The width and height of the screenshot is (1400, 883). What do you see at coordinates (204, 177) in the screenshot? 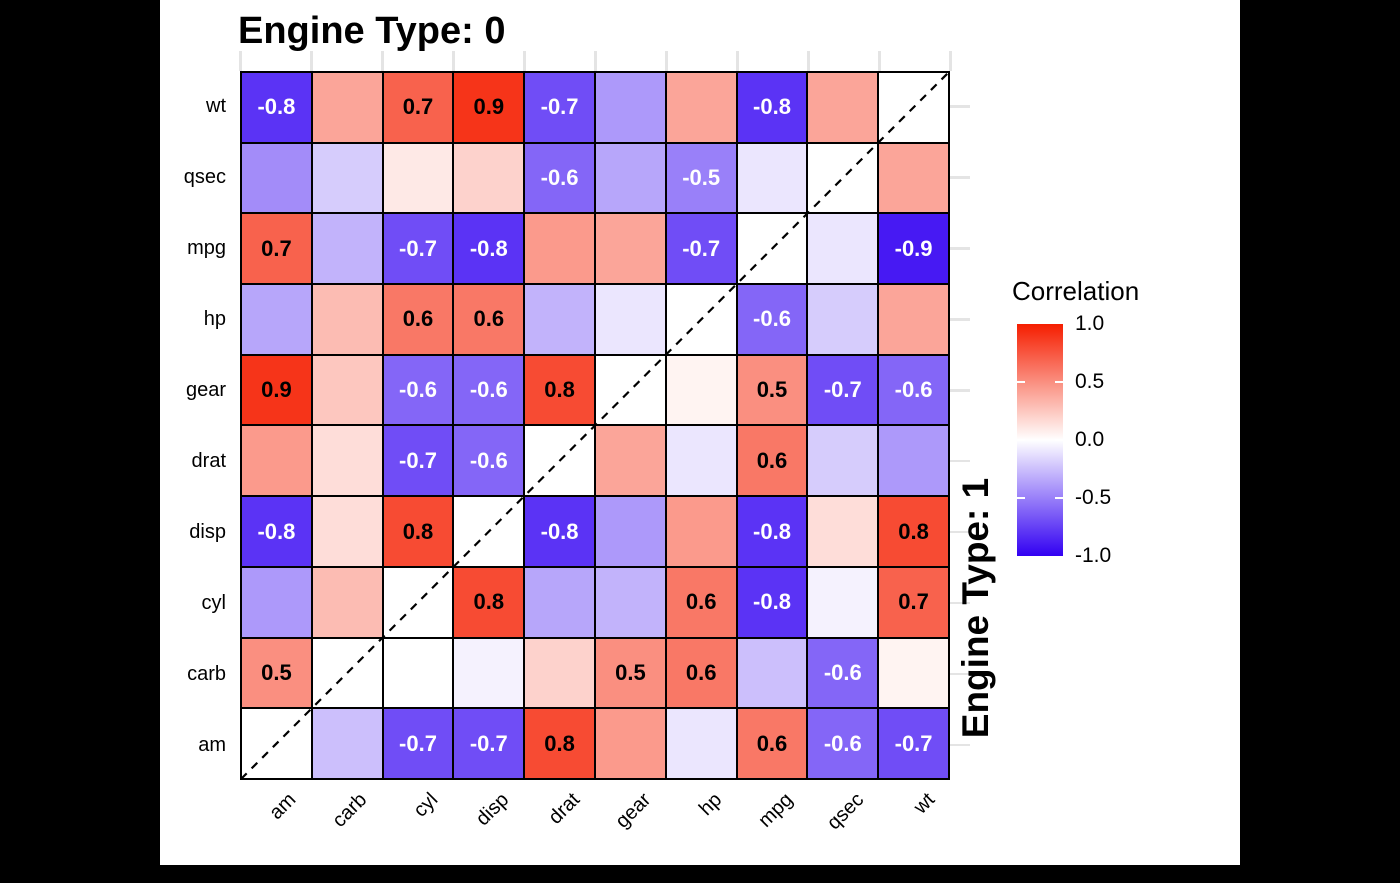
I see `y-axis-label: qsec` at bounding box center [204, 177].